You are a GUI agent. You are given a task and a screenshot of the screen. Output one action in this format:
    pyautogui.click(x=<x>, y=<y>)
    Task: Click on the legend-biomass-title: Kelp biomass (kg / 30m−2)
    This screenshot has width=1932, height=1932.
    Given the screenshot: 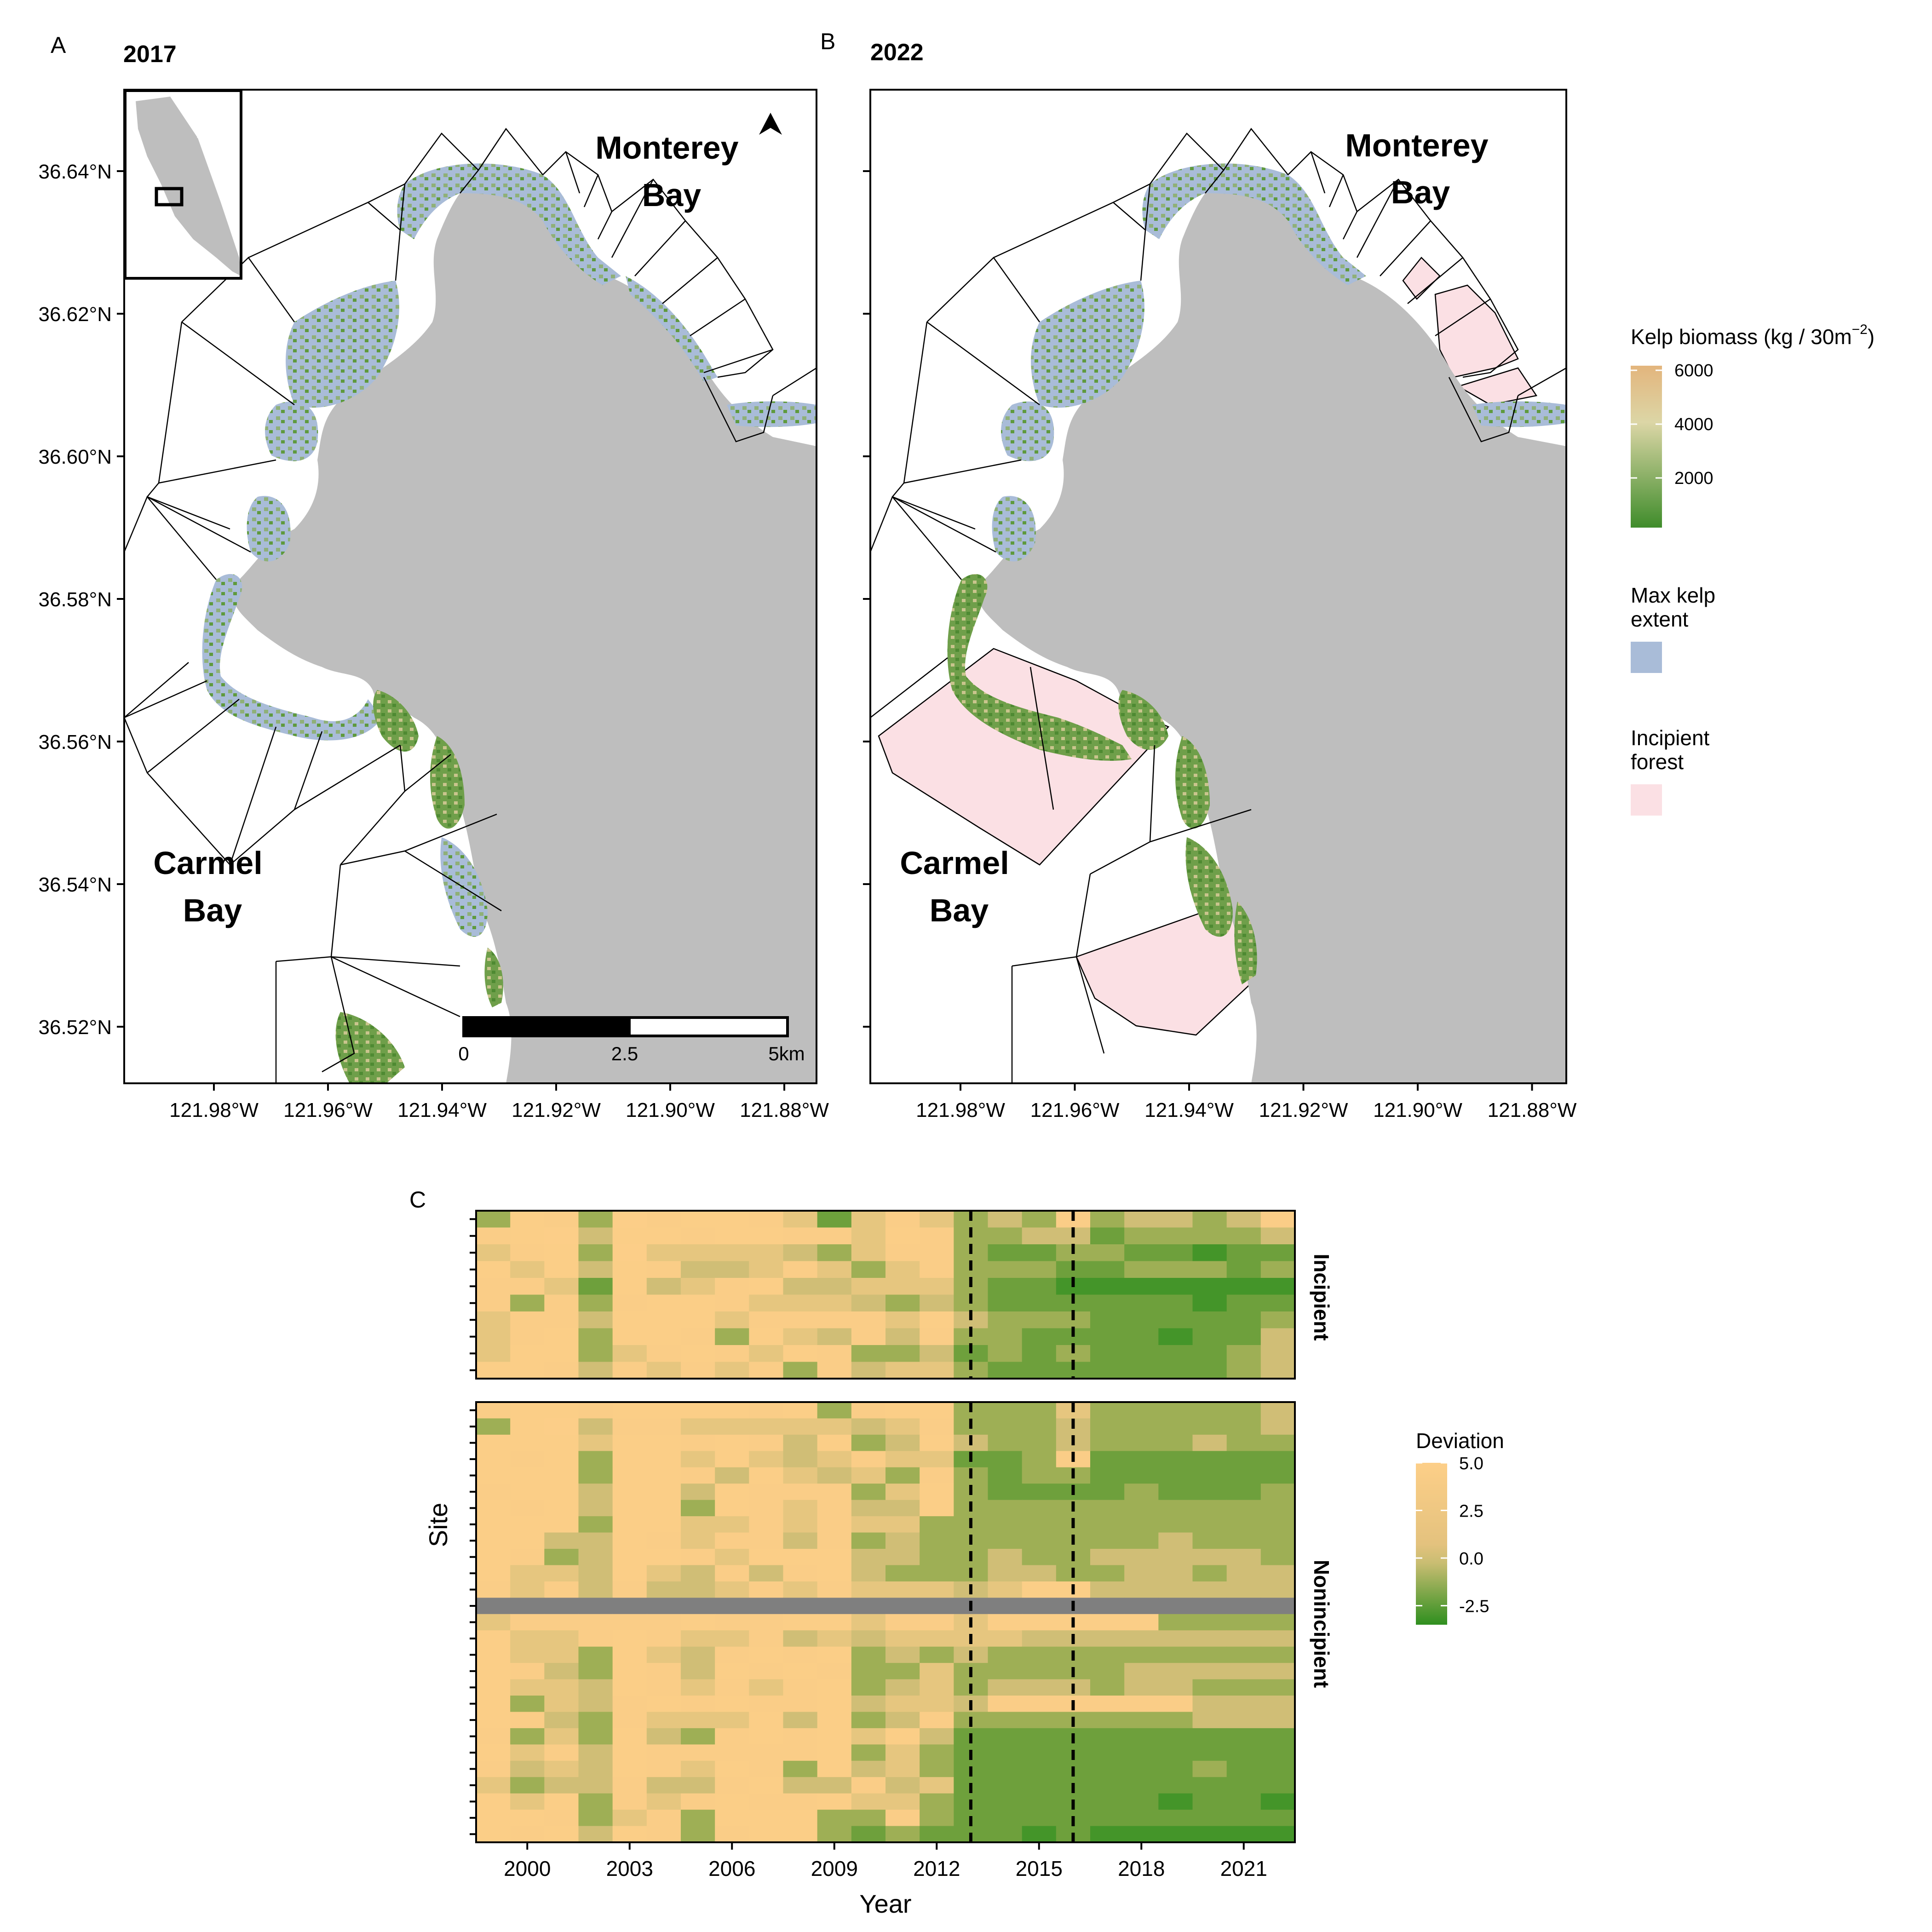 What is the action you would take?
    pyautogui.click(x=1752, y=335)
    